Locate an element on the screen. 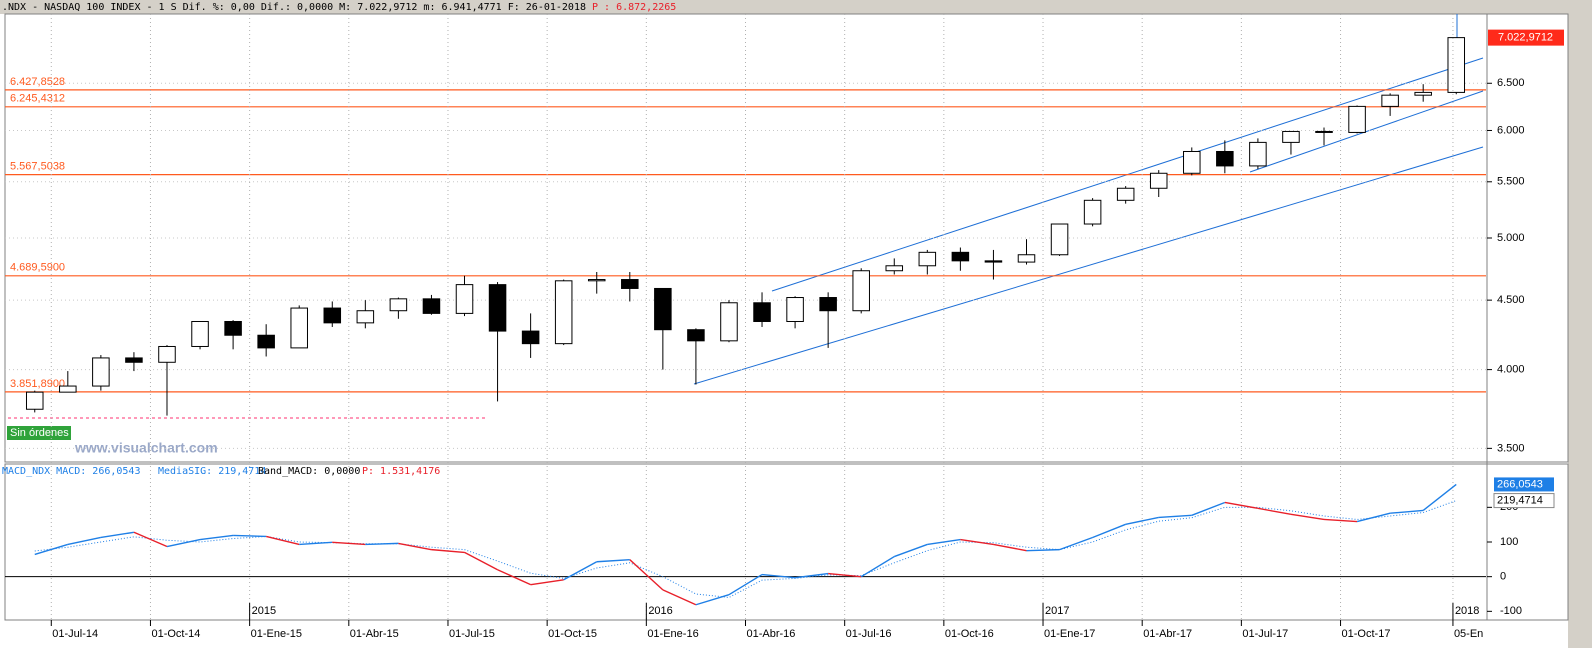 The width and height of the screenshot is (1592, 648). year-label: 2015 is located at coordinates (264, 611).